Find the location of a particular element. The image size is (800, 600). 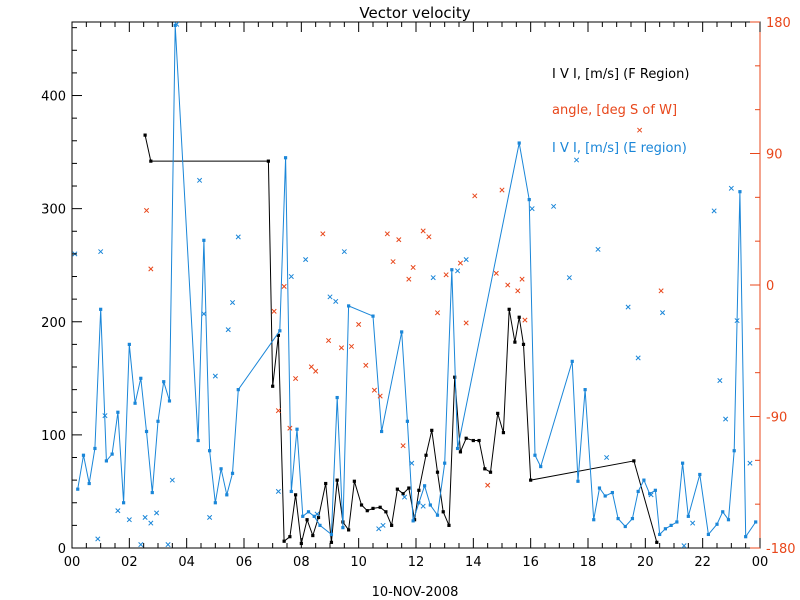

x-tick-label: 02 is located at coordinates (129, 562).